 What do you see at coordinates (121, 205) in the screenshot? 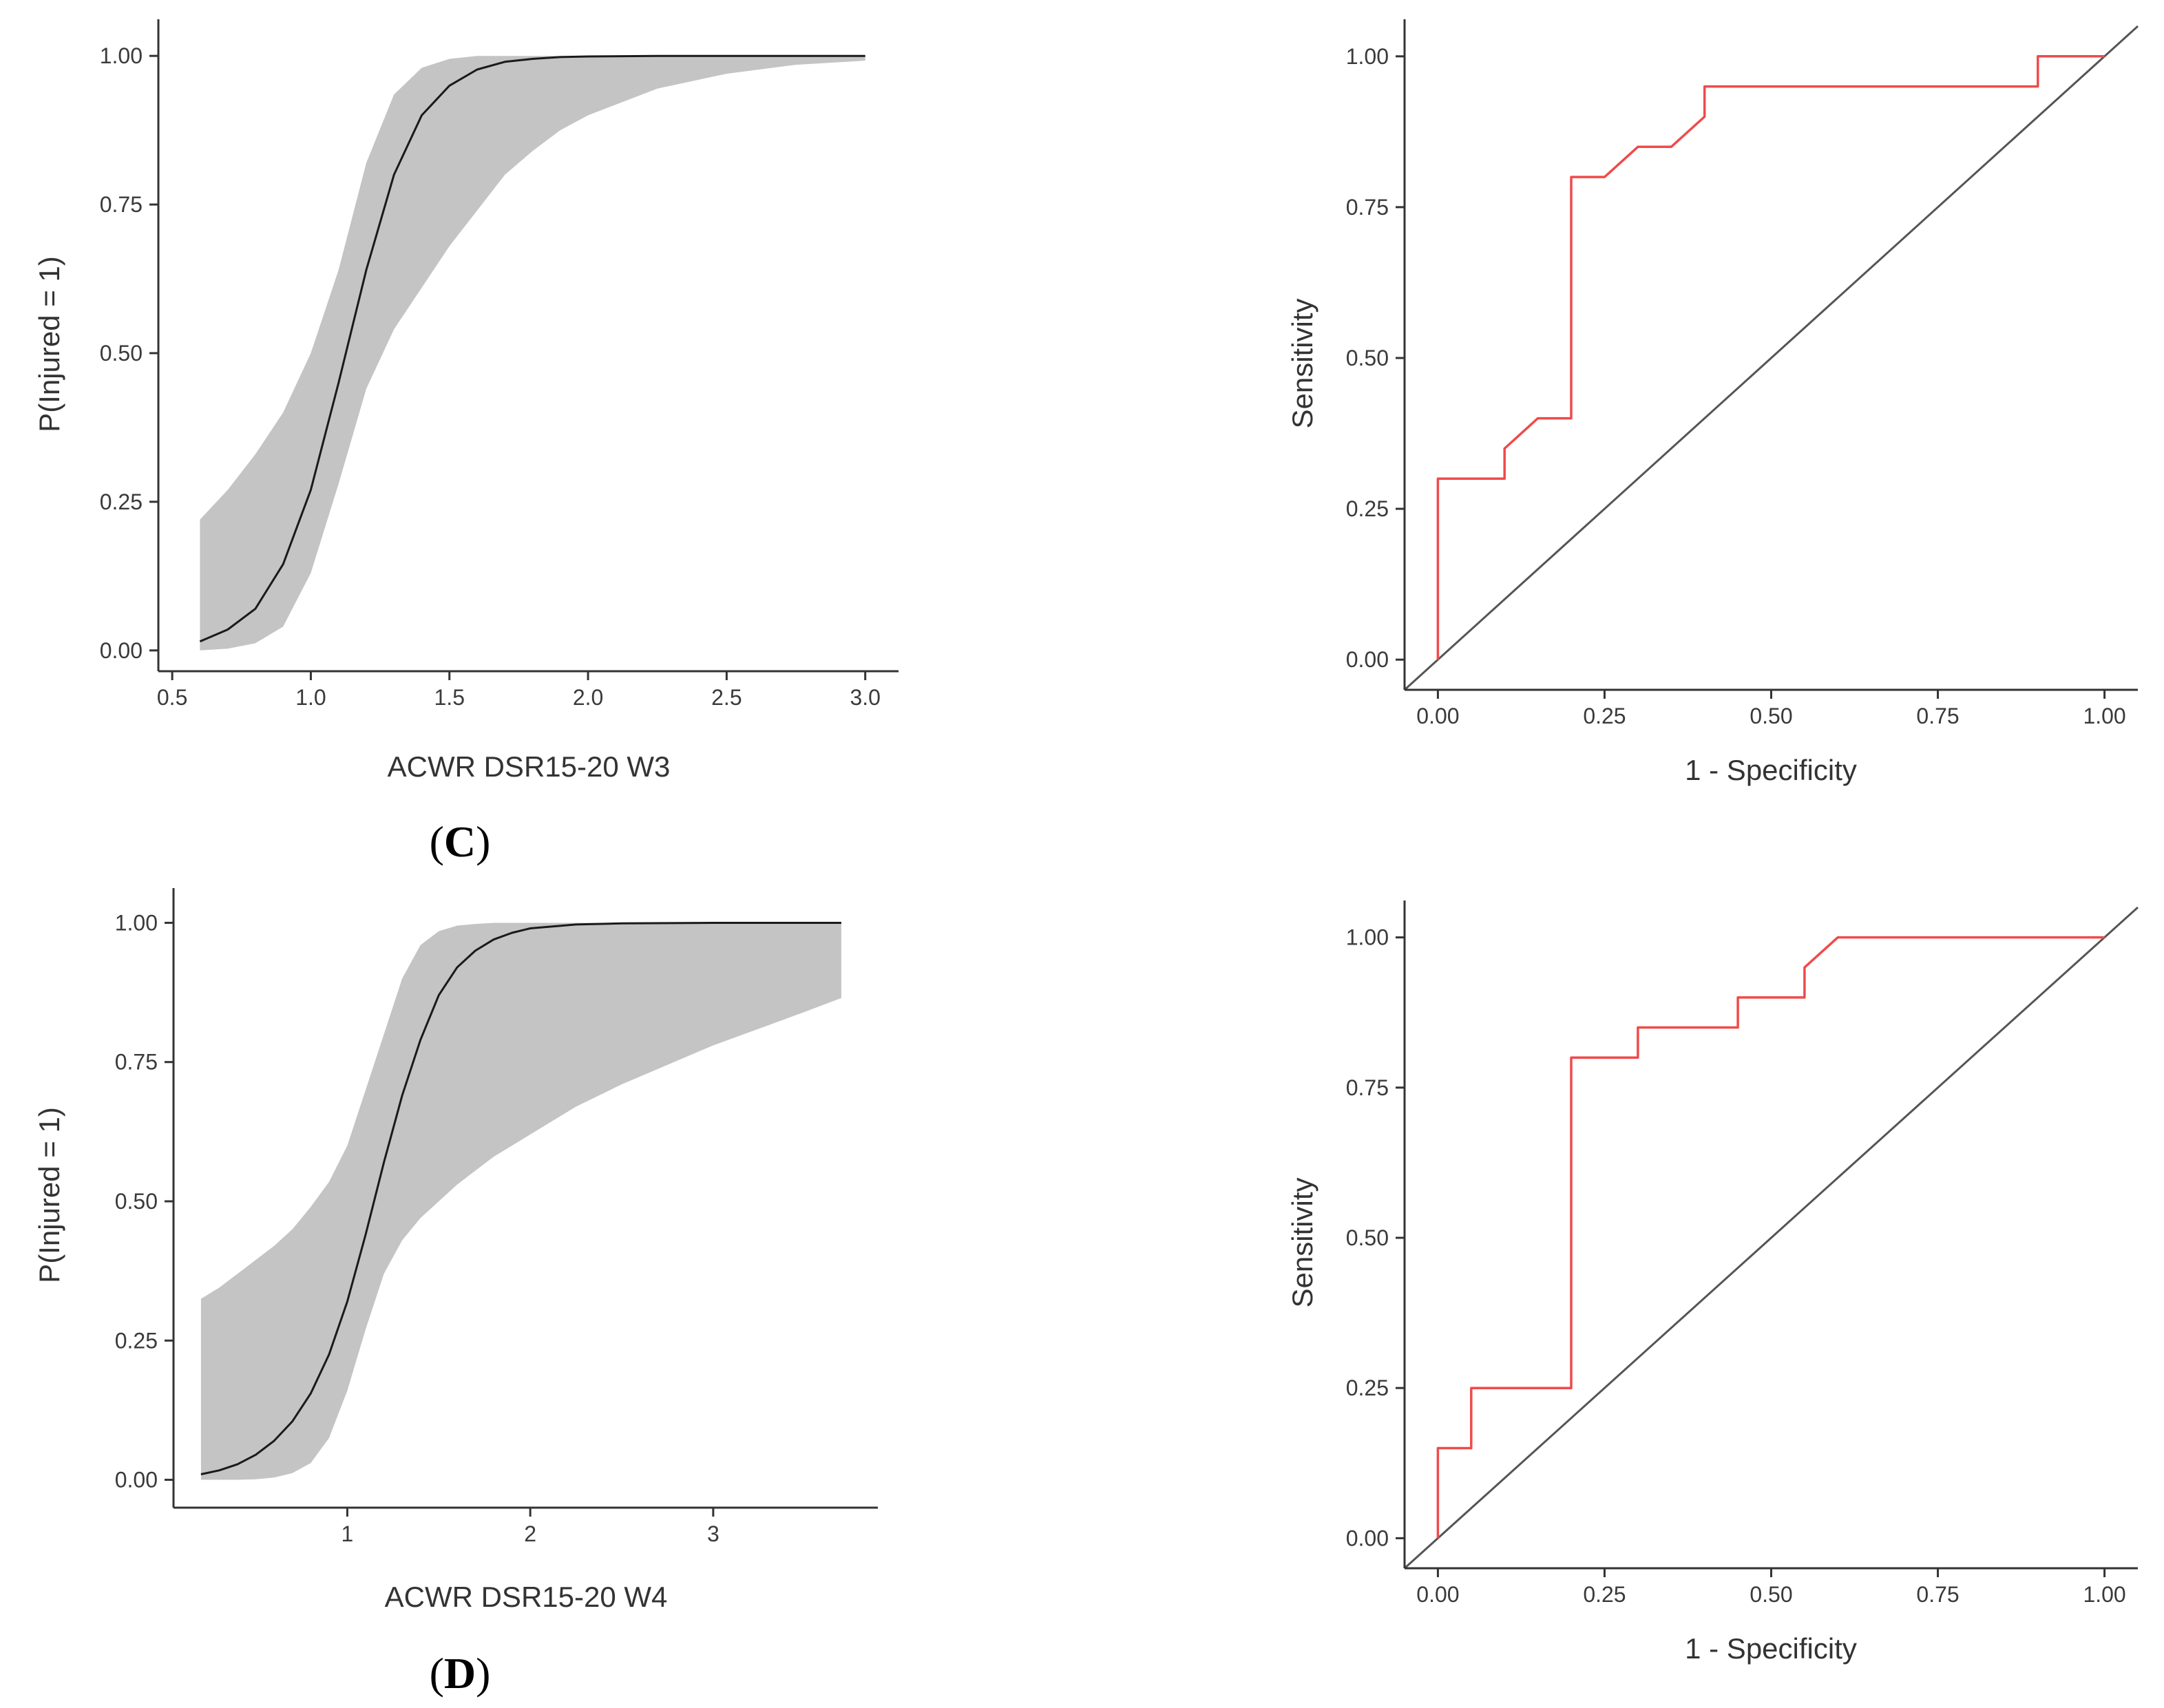
I see `y-tick-label-logit-c: 0.75` at bounding box center [121, 205].